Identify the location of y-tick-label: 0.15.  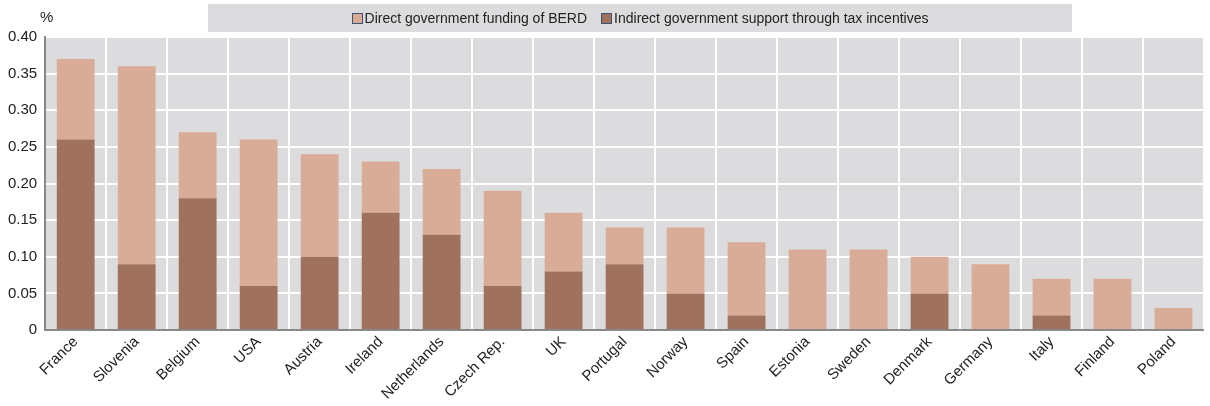
(22, 219).